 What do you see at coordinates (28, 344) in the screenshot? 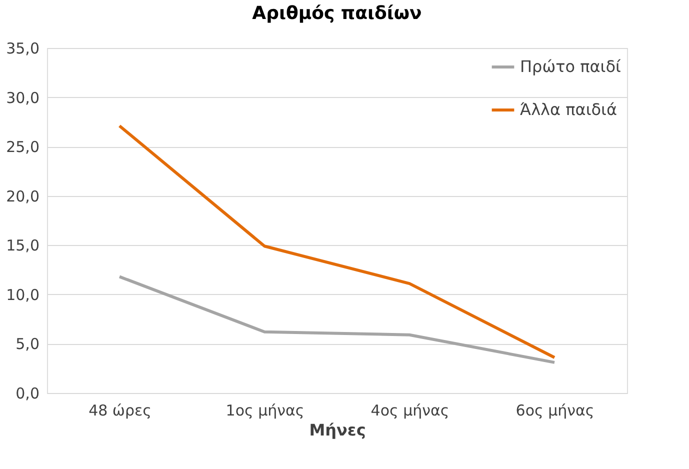
I see `y-tick-label: 5,0` at bounding box center [28, 344].